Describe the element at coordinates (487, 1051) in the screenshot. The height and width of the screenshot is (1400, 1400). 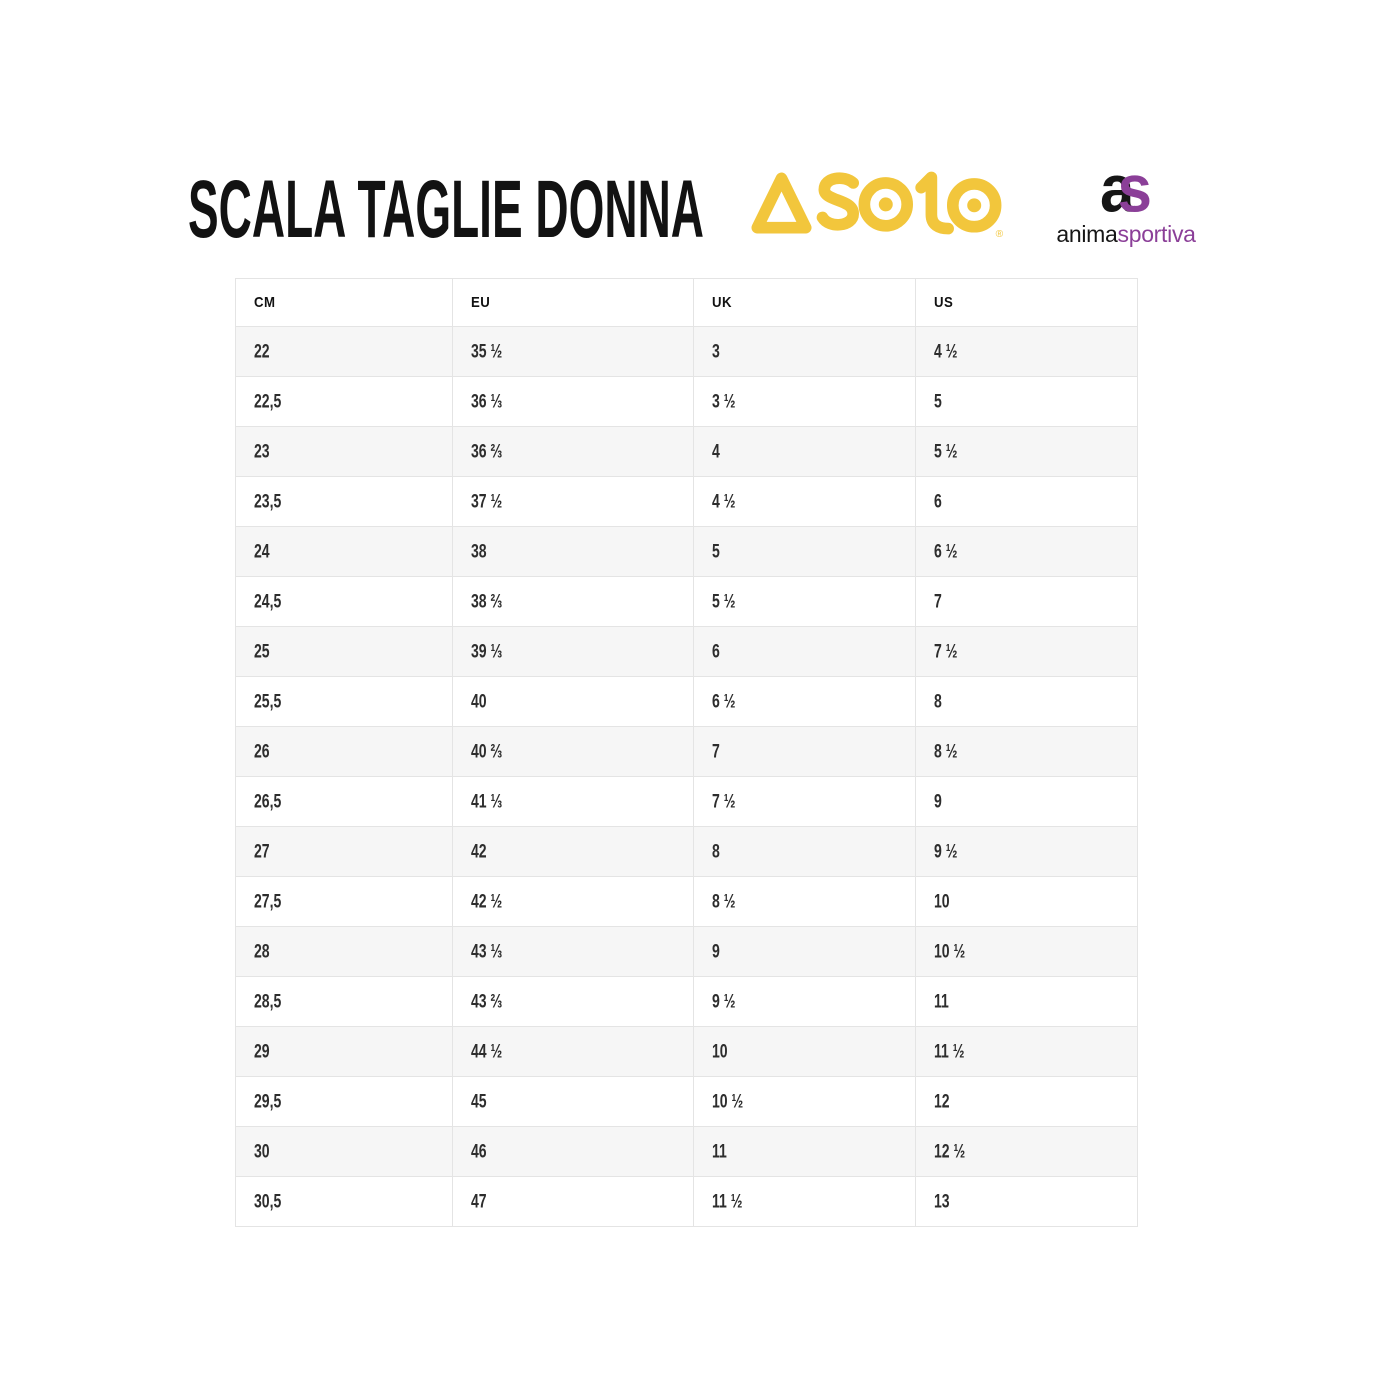
I see `cell-value: 44 ½` at that location.